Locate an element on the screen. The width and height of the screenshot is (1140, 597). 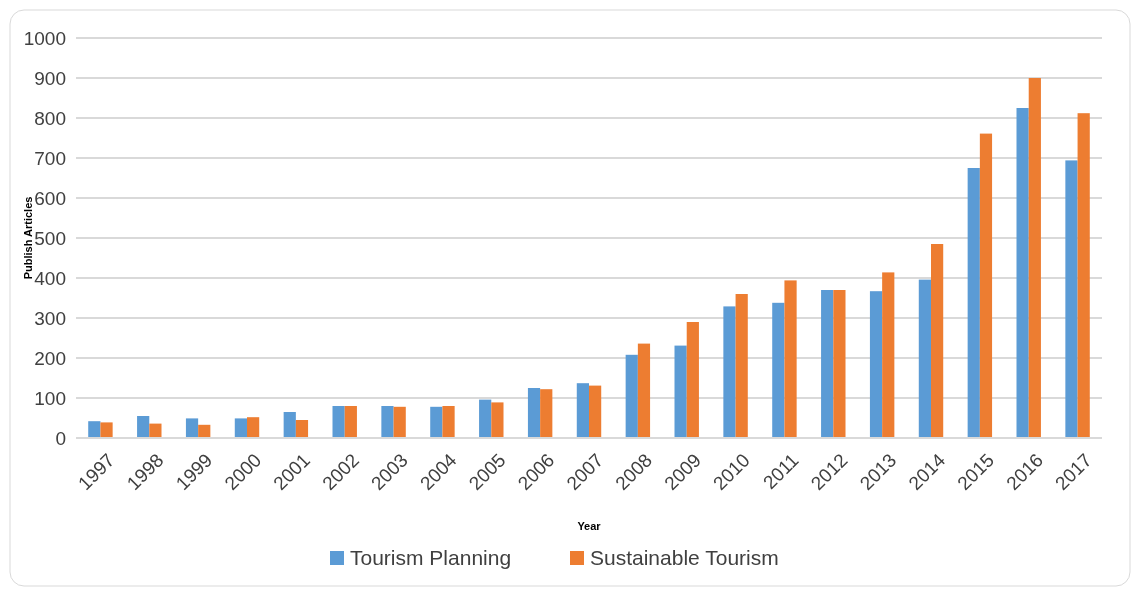
y-tick-label: 1000 is located at coordinates (44, 38).